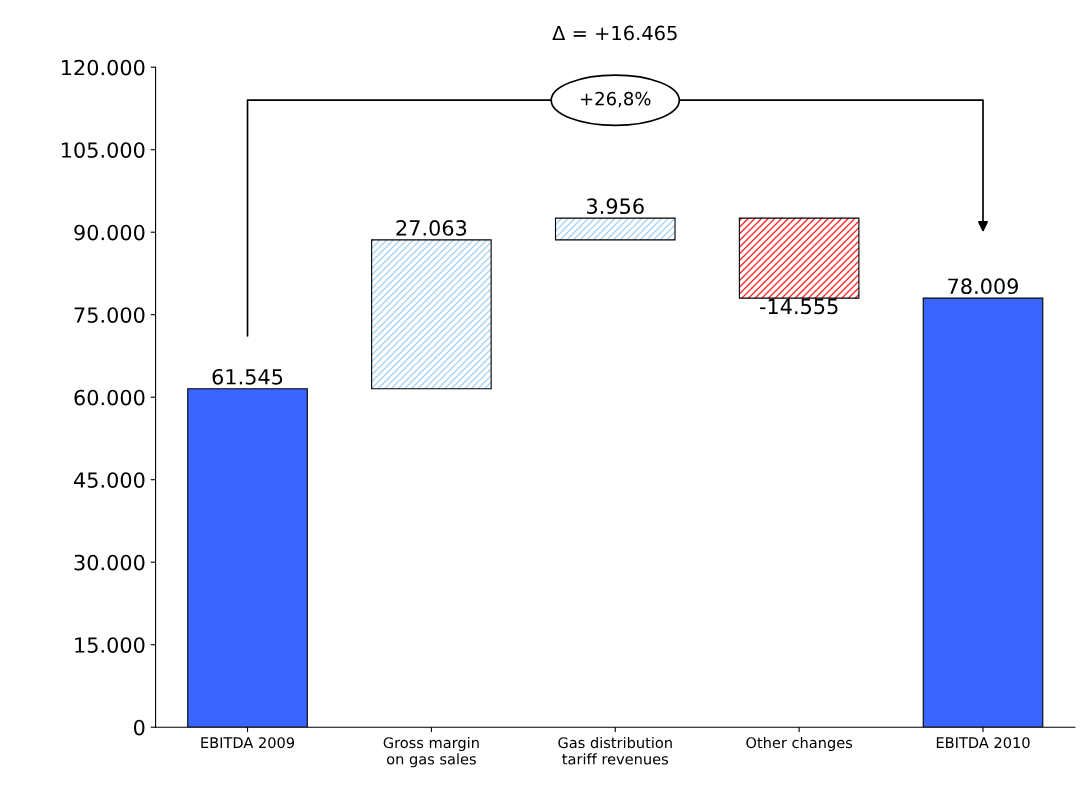 This screenshot has width=1088, height=800. I want to click on annotation: +26,8%, so click(615, 99).